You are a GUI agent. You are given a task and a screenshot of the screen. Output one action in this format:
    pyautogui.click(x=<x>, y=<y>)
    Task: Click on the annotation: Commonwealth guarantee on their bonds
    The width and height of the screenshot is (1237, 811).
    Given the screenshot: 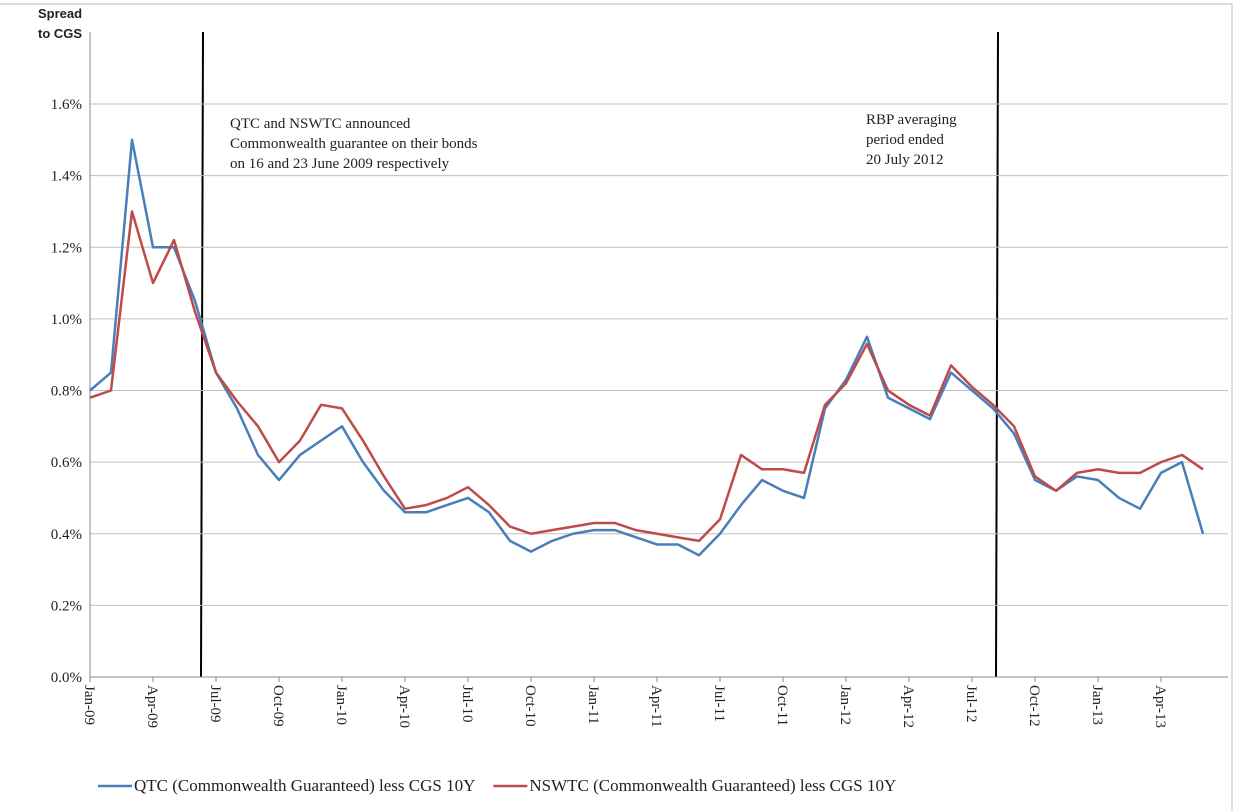 What is the action you would take?
    pyautogui.click(x=354, y=144)
    